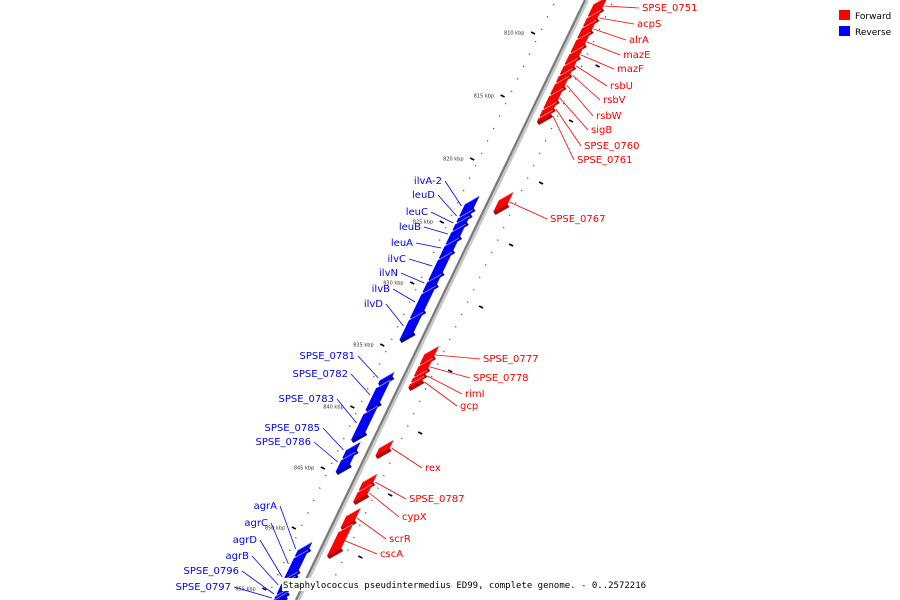 The width and height of the screenshot is (900, 600). What do you see at coordinates (397, 259) in the screenshot?
I see `reverse-gene-label: ilvC` at bounding box center [397, 259].